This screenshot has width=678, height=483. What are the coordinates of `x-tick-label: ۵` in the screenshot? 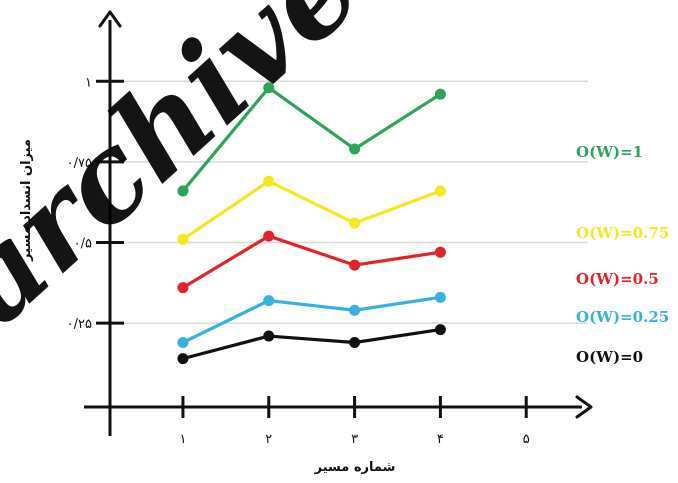 It's located at (526, 439).